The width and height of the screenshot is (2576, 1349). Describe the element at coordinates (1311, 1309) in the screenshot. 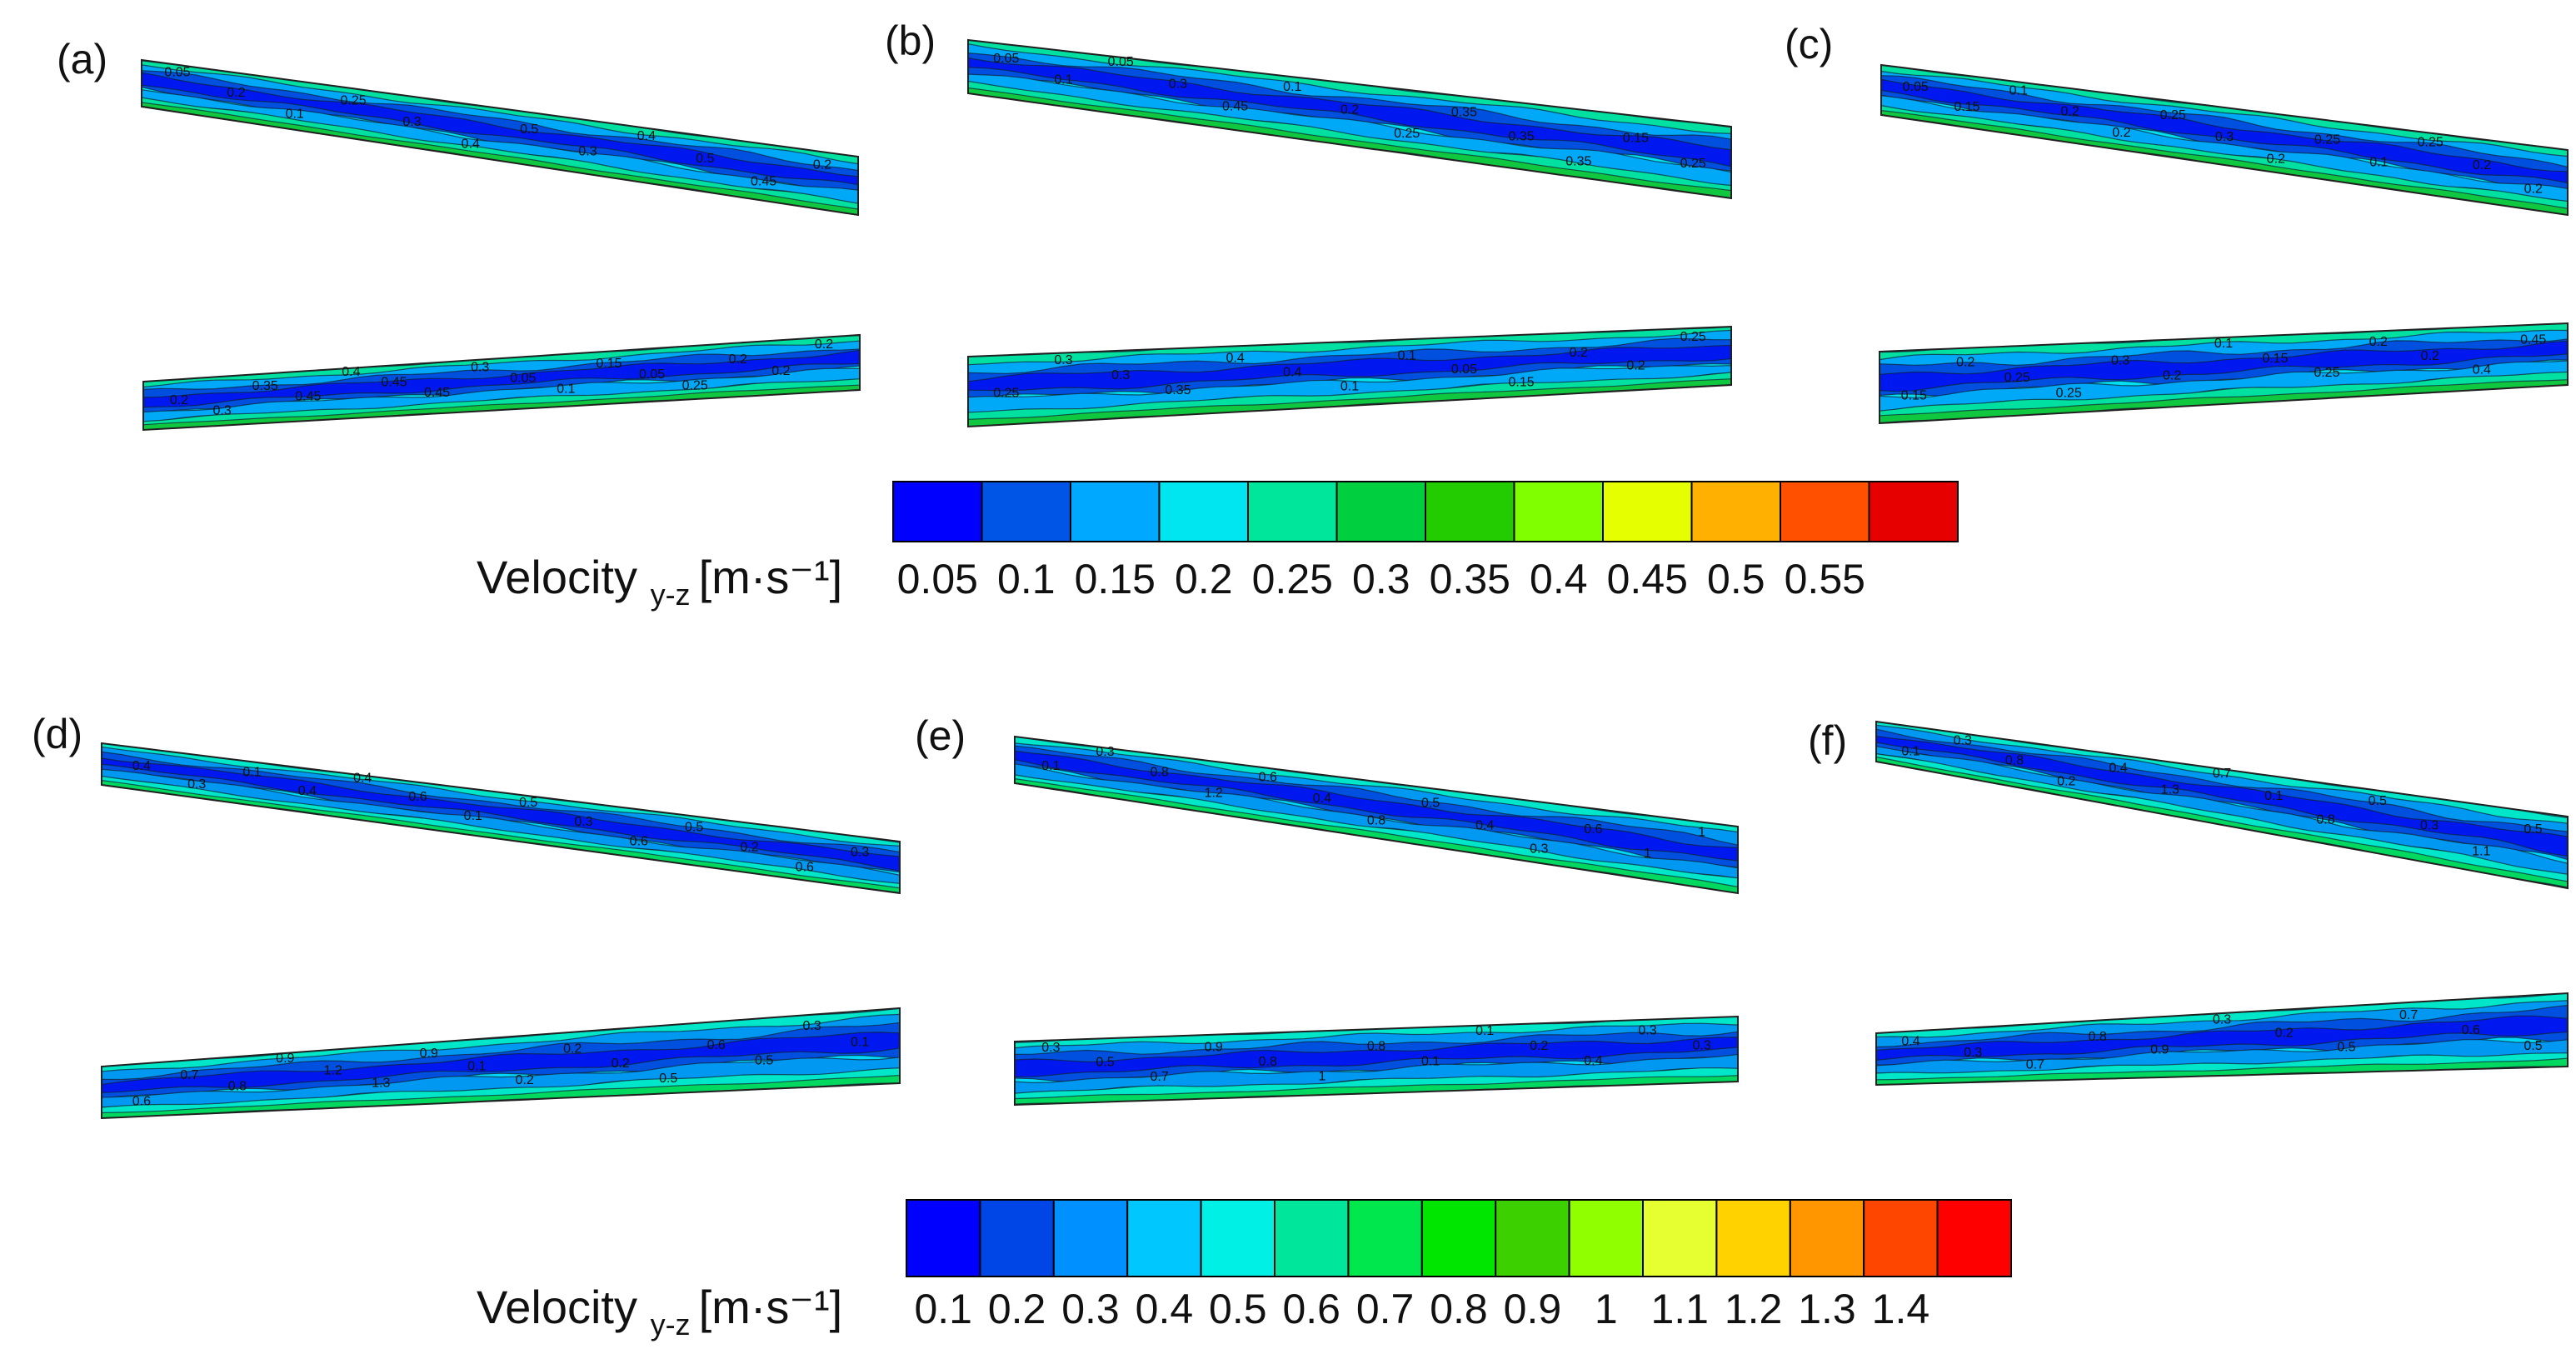

I see `colorbar-tick-label: 0.6` at that location.